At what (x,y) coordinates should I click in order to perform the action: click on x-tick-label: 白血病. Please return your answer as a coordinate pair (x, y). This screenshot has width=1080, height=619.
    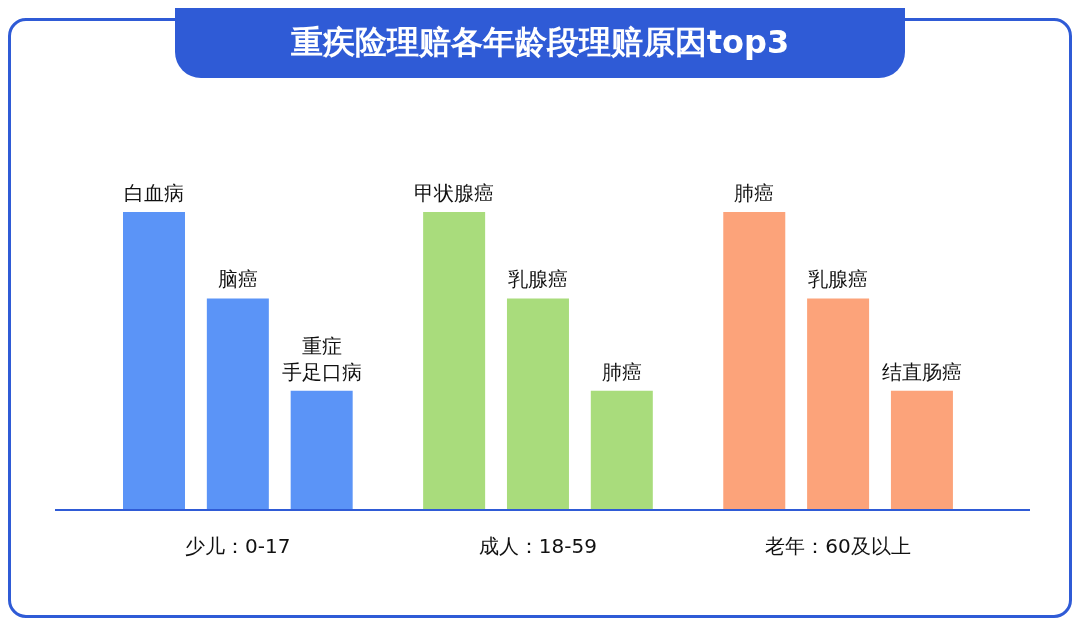
    Looking at the image, I should click on (154, 193).